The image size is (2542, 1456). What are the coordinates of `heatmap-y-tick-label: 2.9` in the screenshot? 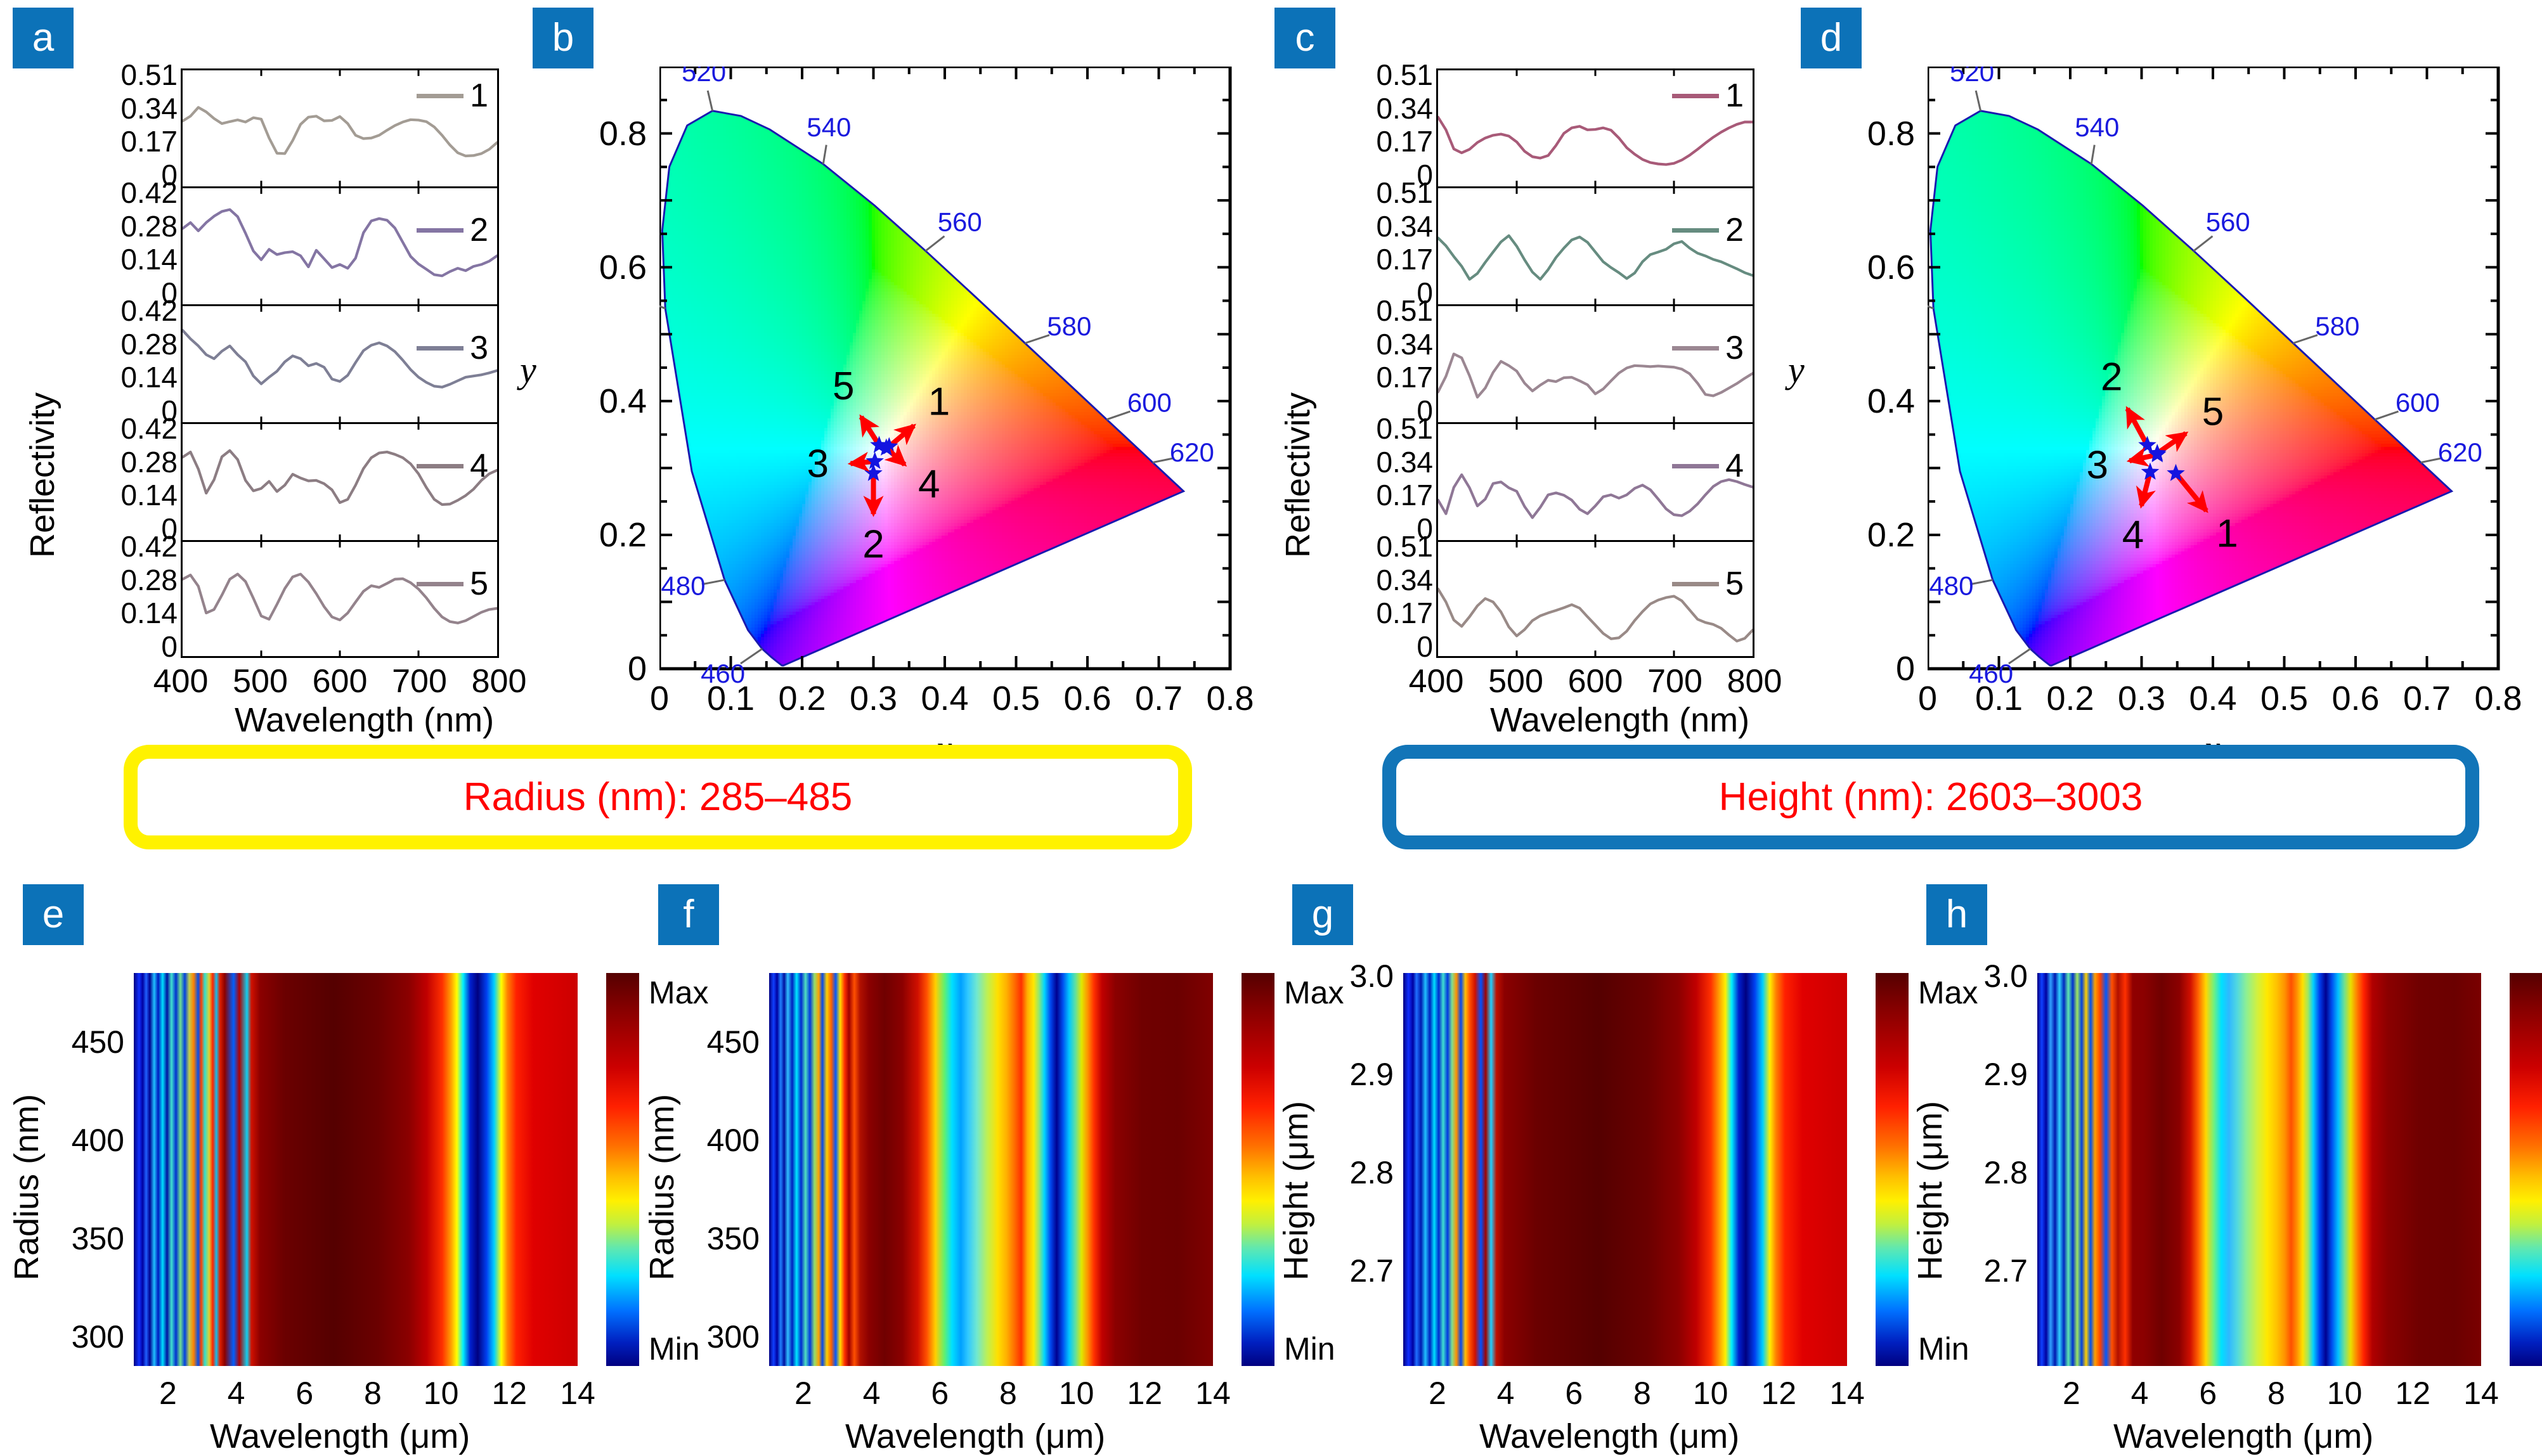 It's located at (1982, 1074).